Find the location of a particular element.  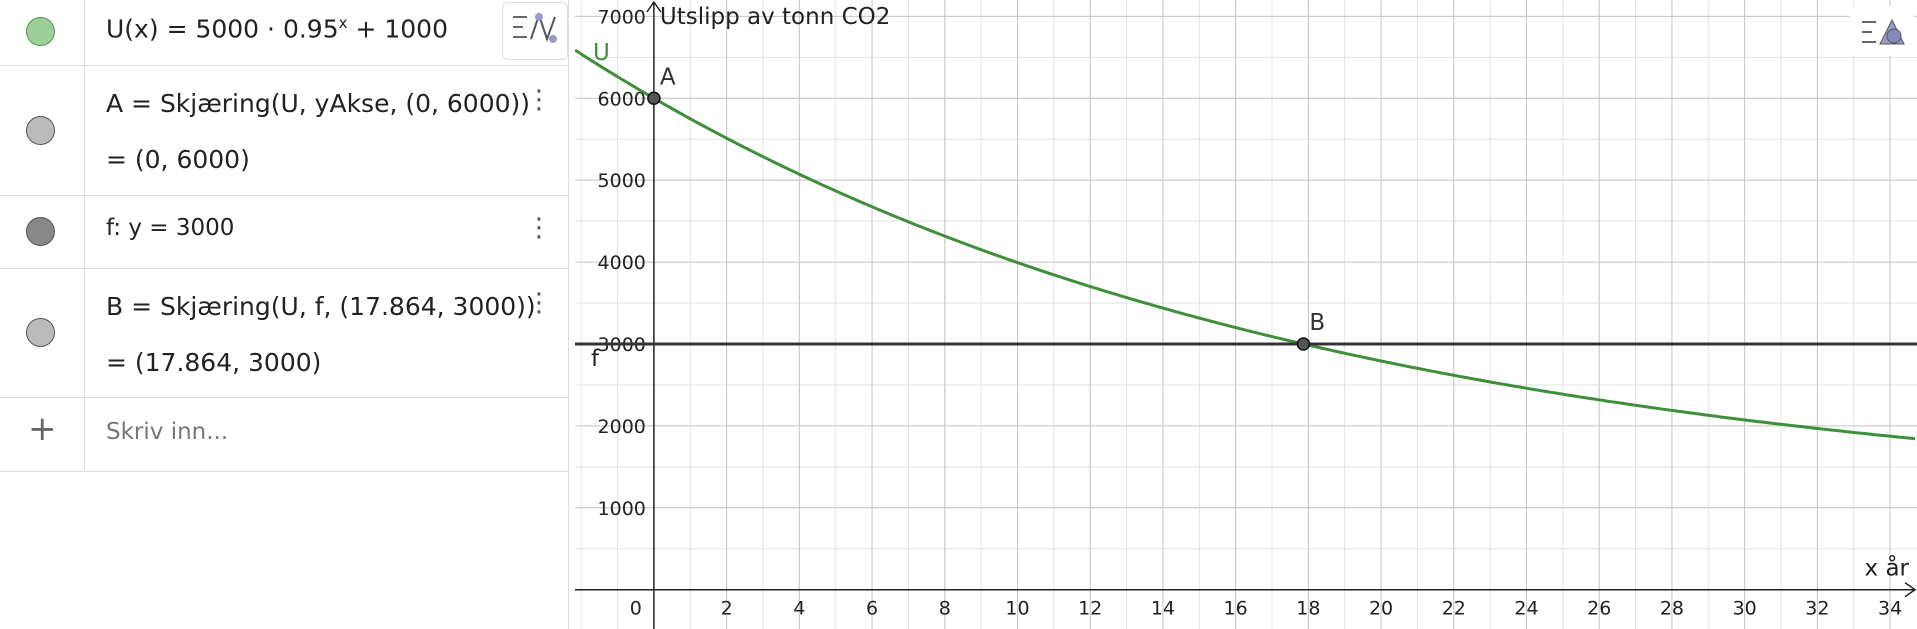

expression: A = Skjæring(U, yAkse, (0, 6000)) is located at coordinates (318, 103).